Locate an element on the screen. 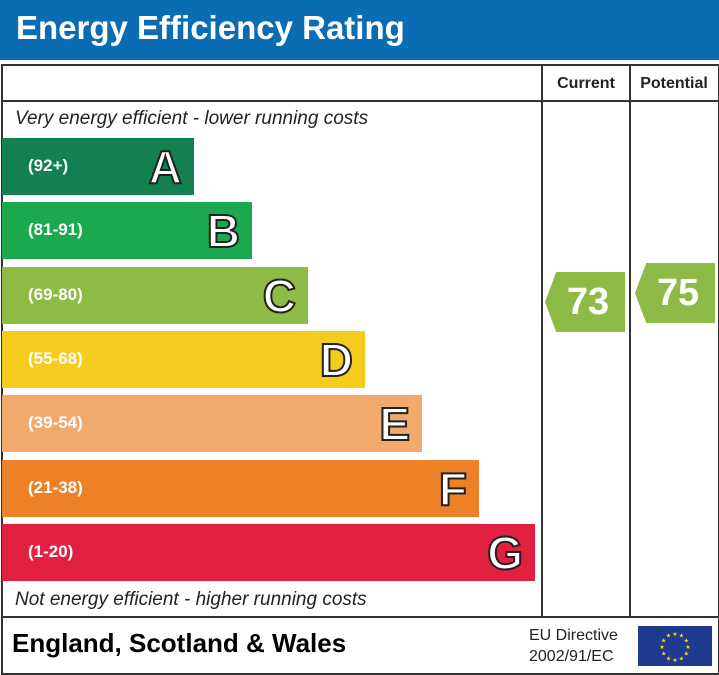 This screenshot has width=719, height=675. band-f: (21-38) F is located at coordinates (240, 488).